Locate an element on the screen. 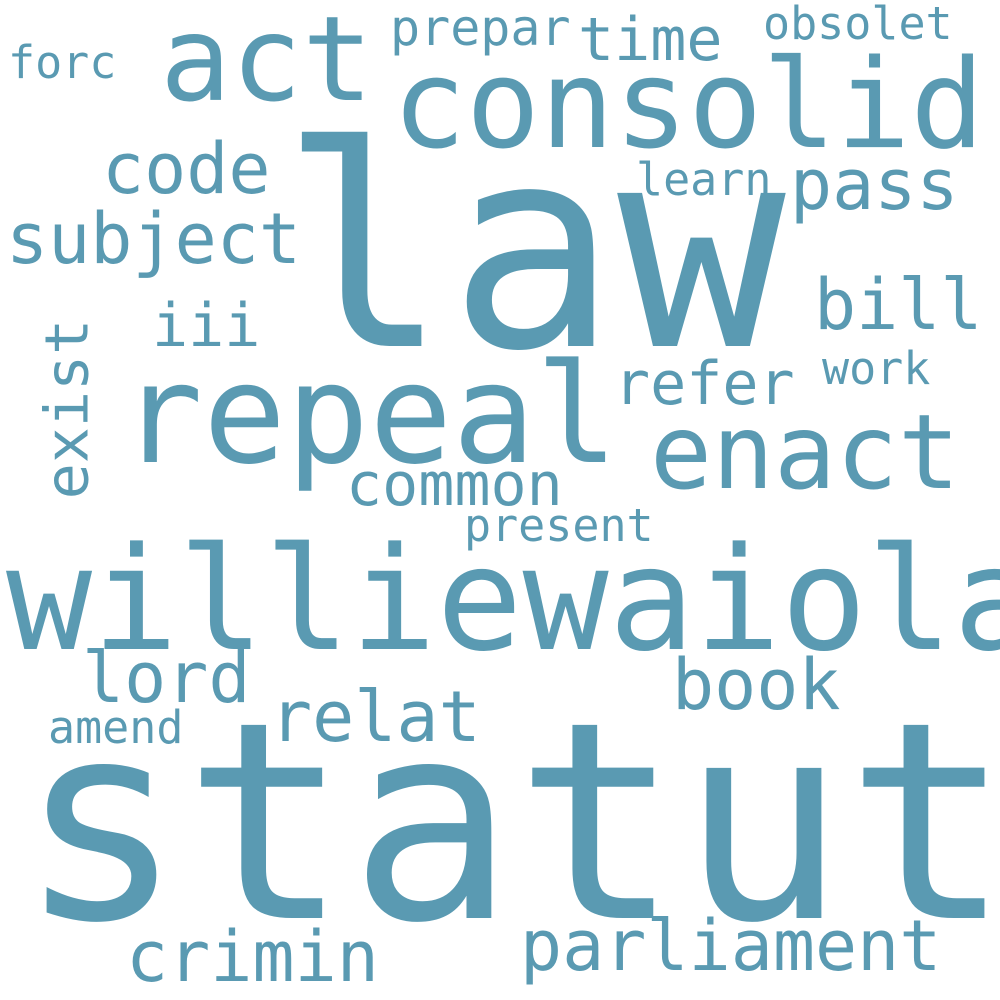 The image size is (1000, 1000). word-book: book is located at coordinates (756, 685).